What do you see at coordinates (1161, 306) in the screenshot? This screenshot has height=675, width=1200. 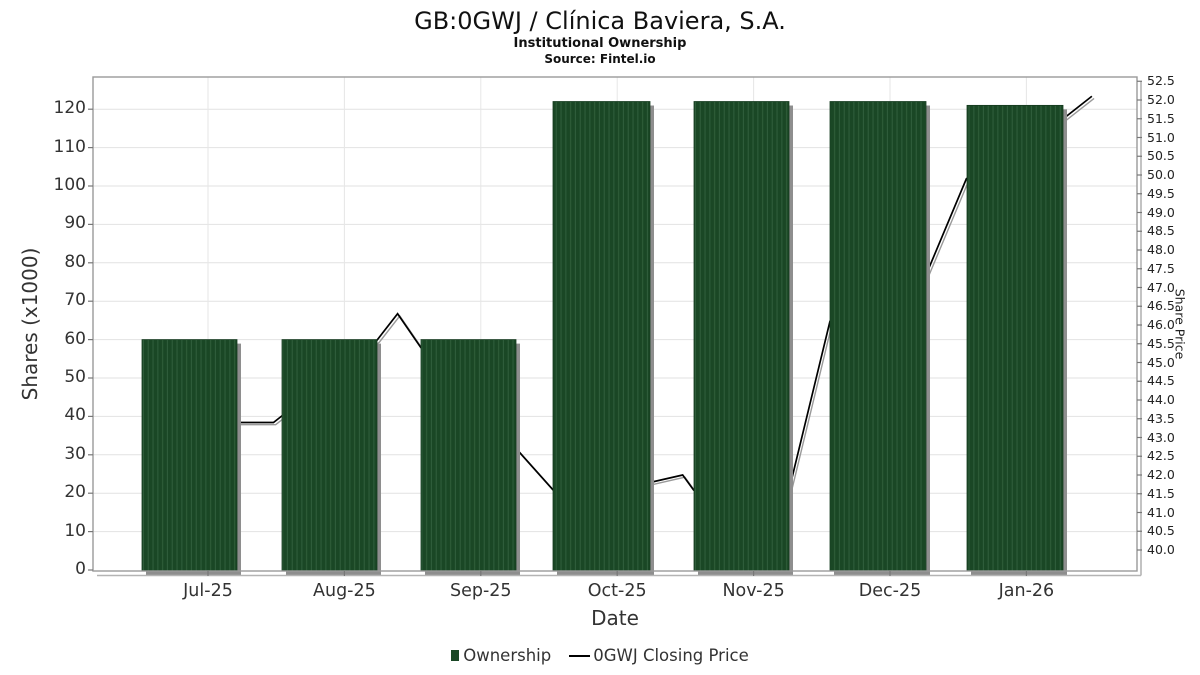 I see `y-tick-label-right: 46.5` at bounding box center [1161, 306].